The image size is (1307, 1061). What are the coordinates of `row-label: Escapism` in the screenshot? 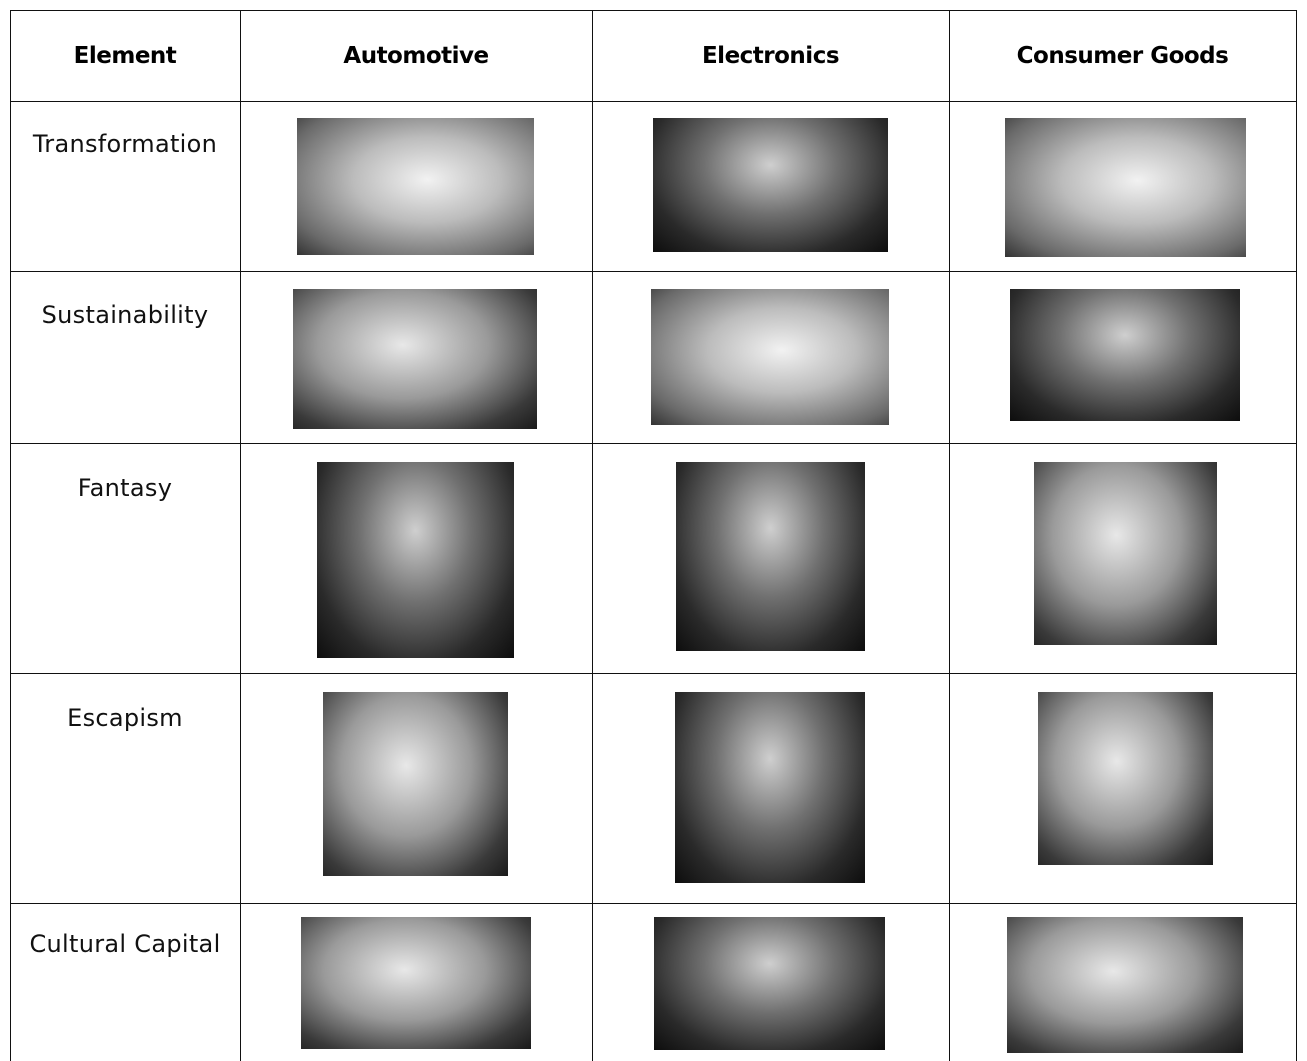 It's located at (125, 718).